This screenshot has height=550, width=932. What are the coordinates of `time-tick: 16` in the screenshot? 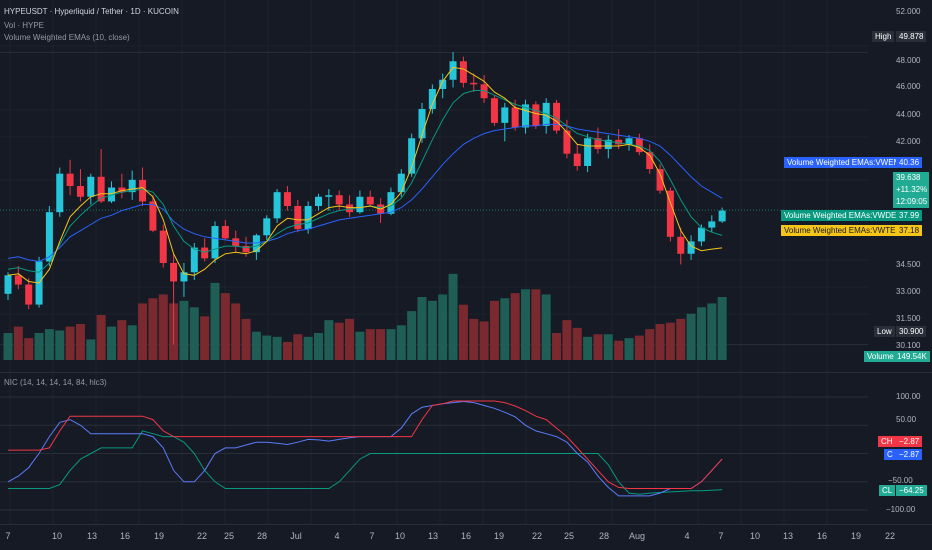 It's located at (125, 536).